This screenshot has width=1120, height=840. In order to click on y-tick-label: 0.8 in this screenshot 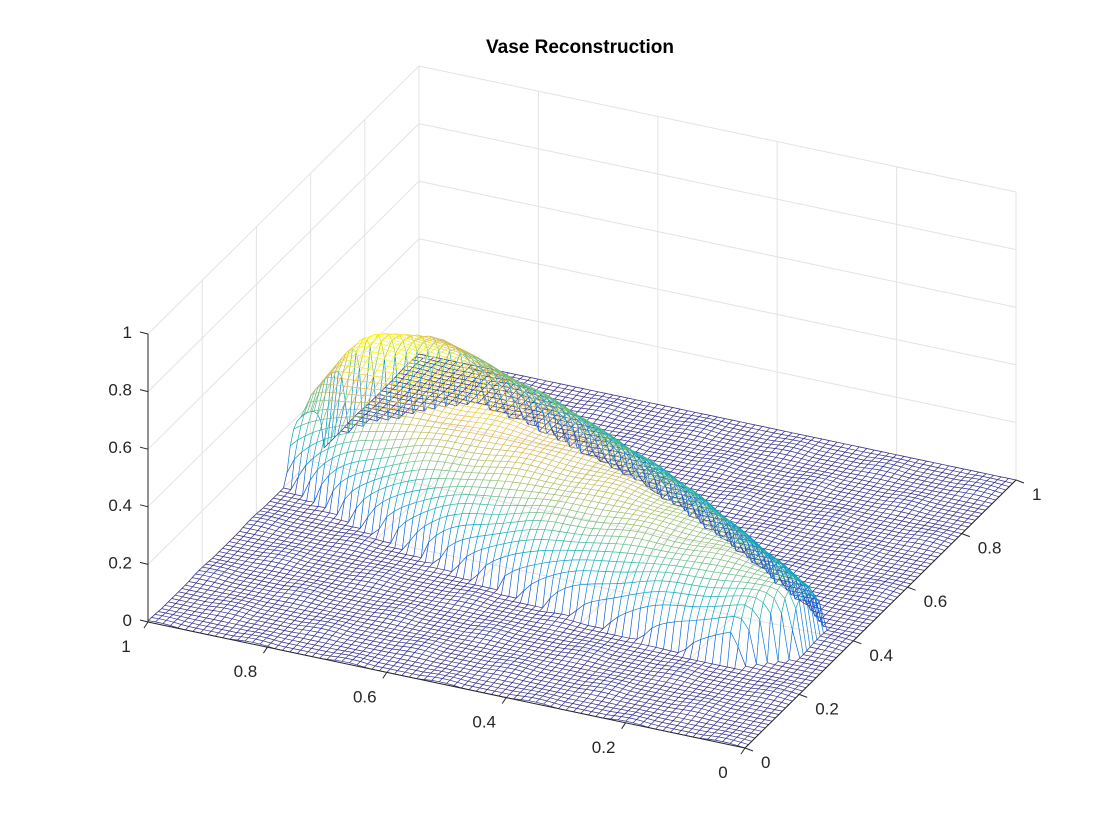, I will do `click(990, 548)`.